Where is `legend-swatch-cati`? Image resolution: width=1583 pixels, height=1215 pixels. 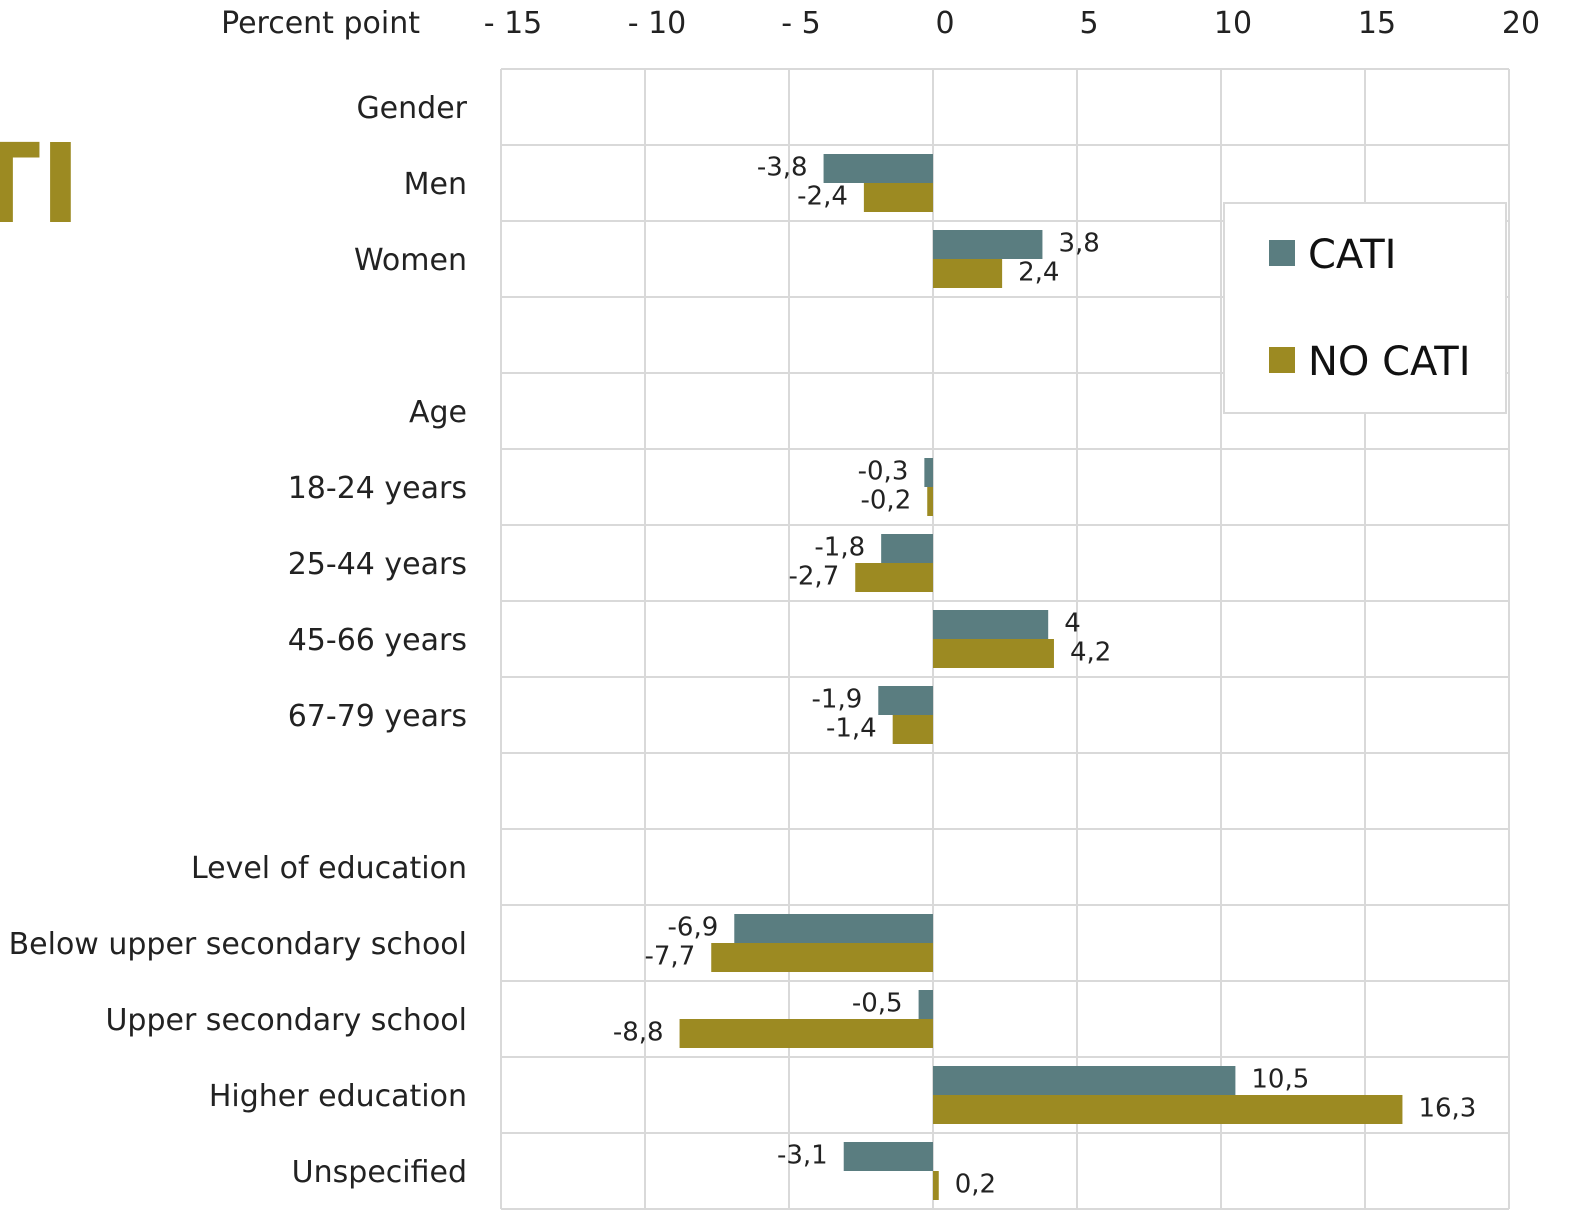
legend-swatch-cati is located at coordinates (1282, 253).